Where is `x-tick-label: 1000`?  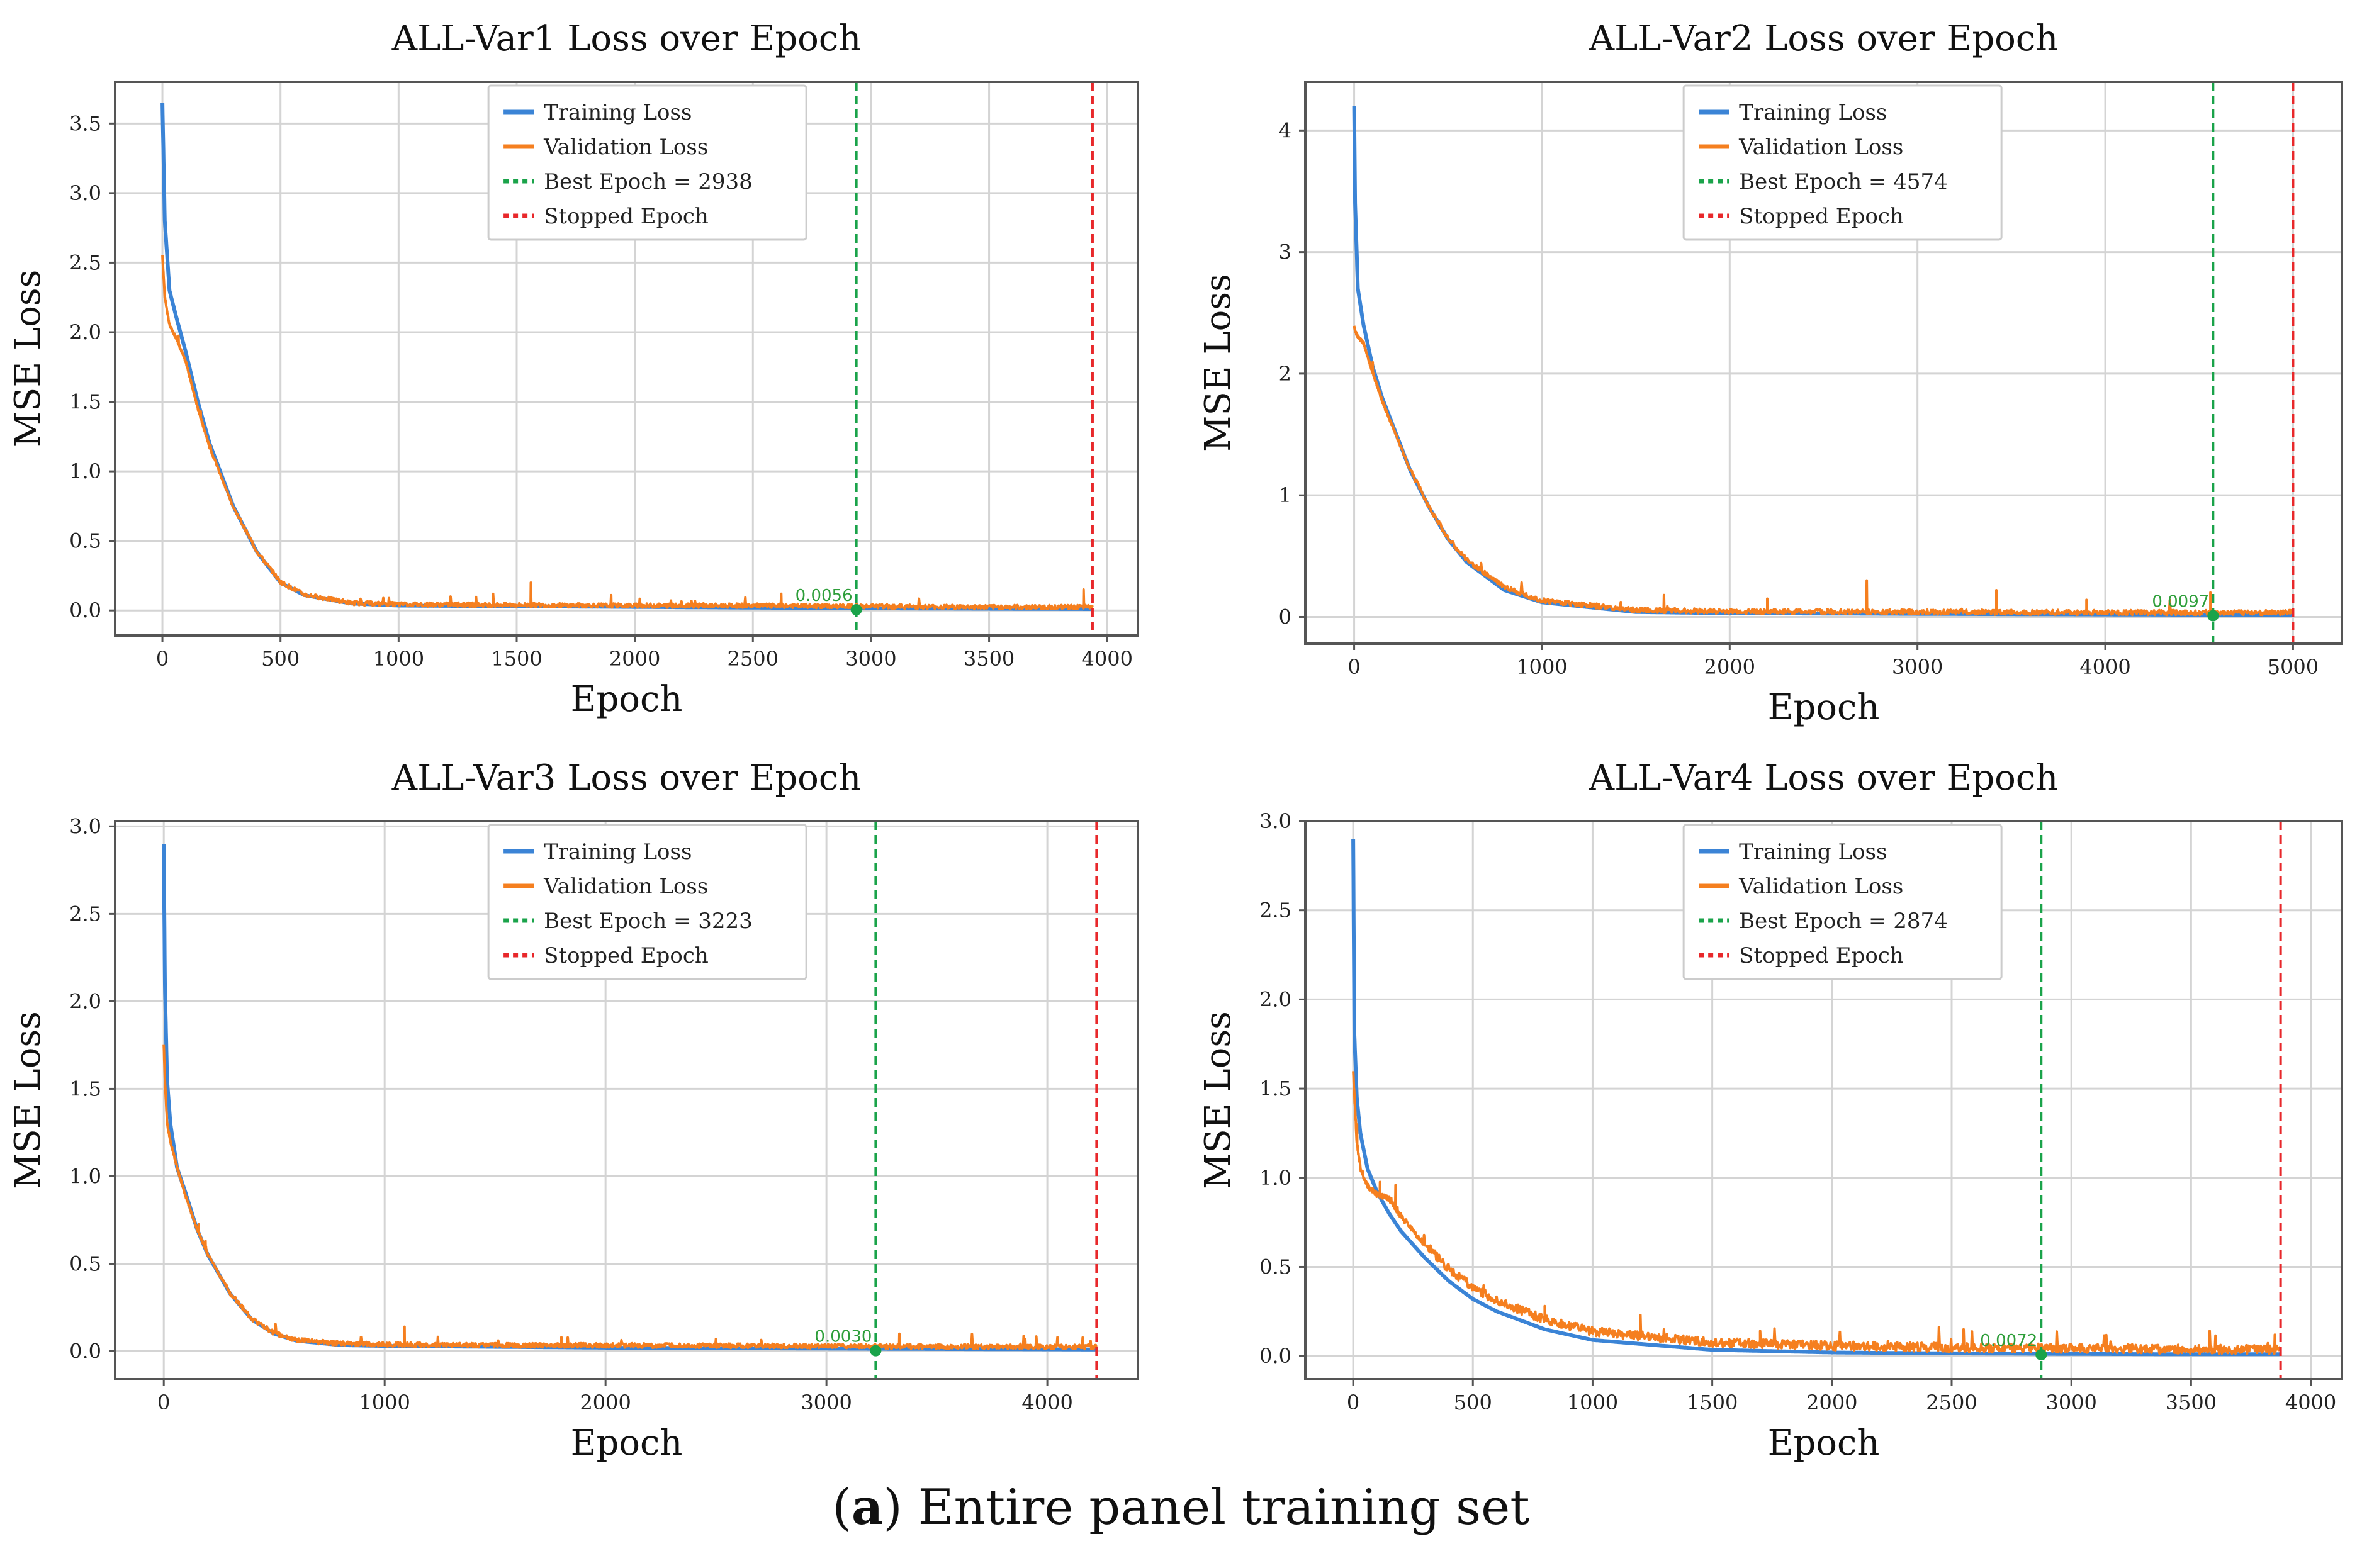
x-tick-label: 1000 is located at coordinates (1541, 667).